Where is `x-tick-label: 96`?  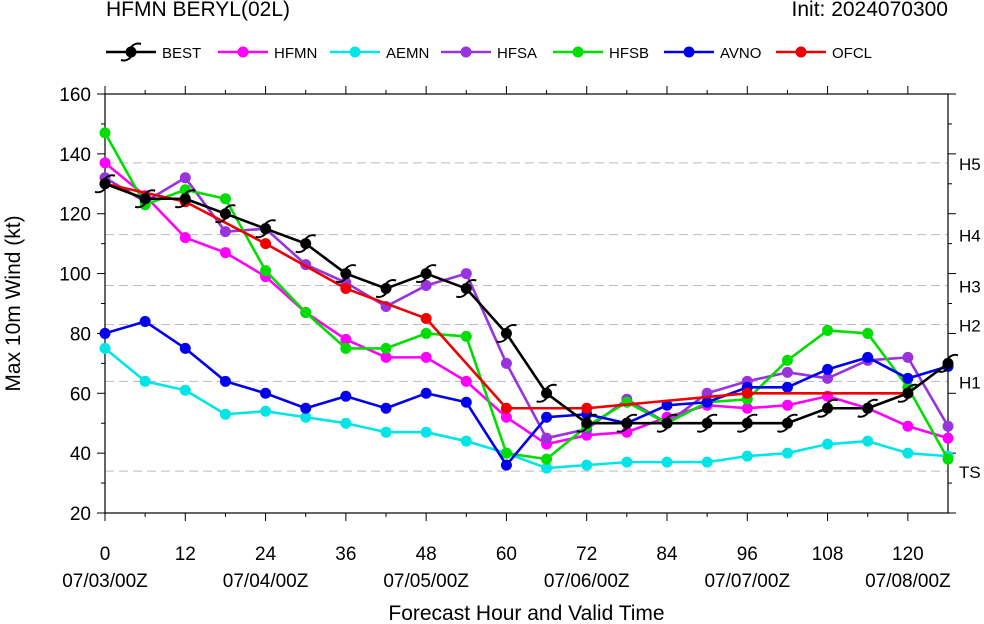
x-tick-label: 96 is located at coordinates (747, 554).